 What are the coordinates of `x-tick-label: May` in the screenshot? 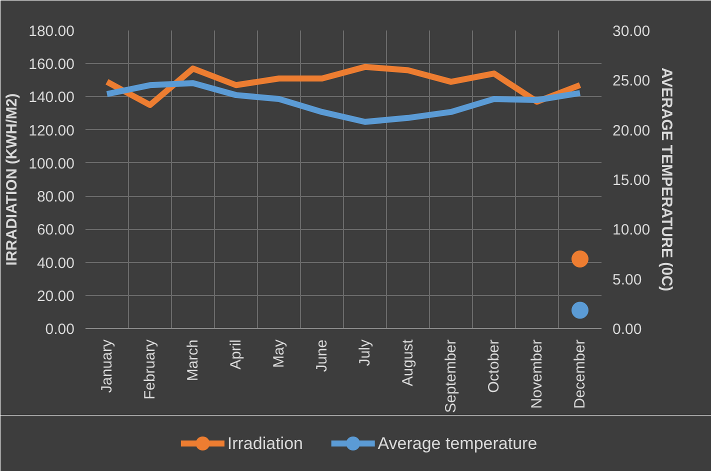 It's located at (279, 353).